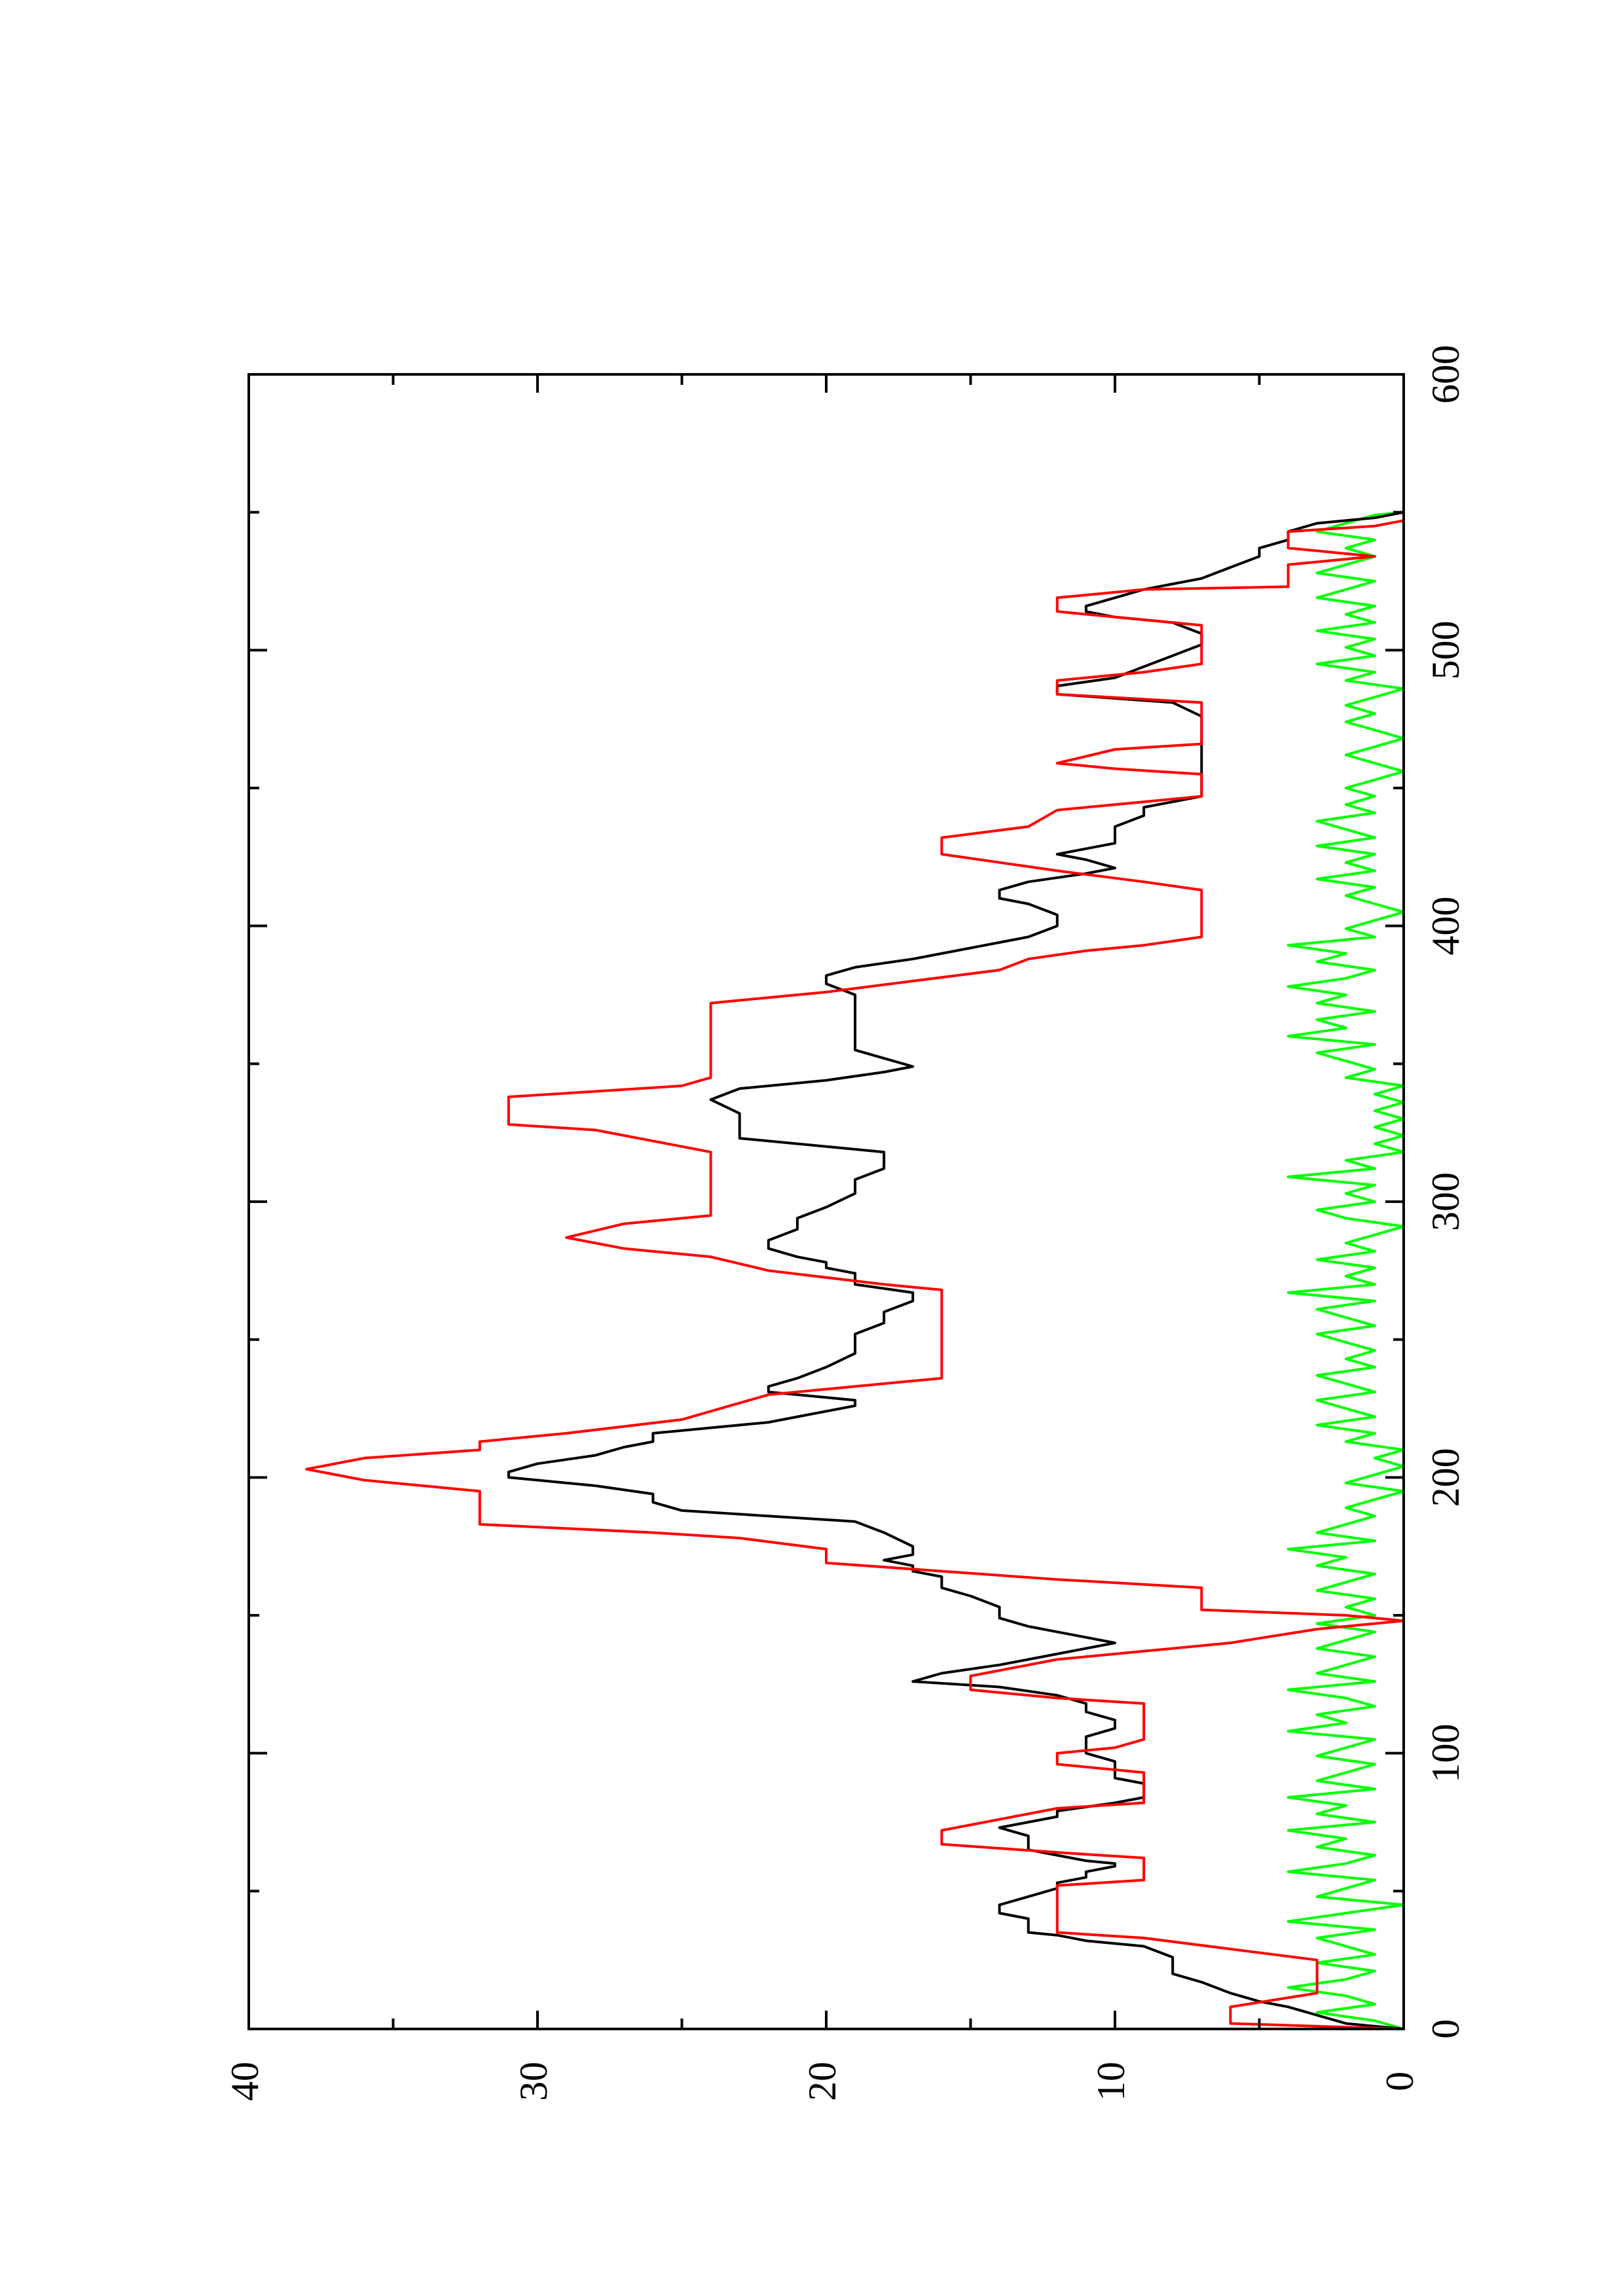 This screenshot has width=1623, height=2296. What do you see at coordinates (1445, 2029) in the screenshot?
I see `x-tick-label: 0` at bounding box center [1445, 2029].